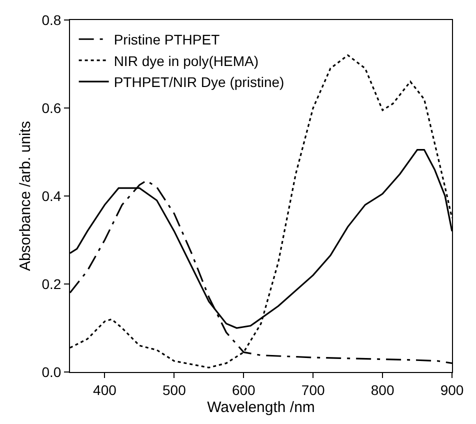 Image resolution: width=476 pixels, height=424 pixels. Describe the element at coordinates (313, 390) in the screenshot. I see `x-tick-label: 700` at that location.